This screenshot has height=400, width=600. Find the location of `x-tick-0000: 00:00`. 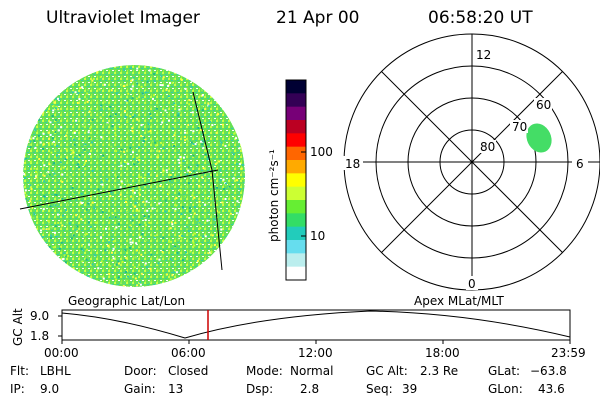

x-tick-0000: 00:00 is located at coordinates (61, 353).